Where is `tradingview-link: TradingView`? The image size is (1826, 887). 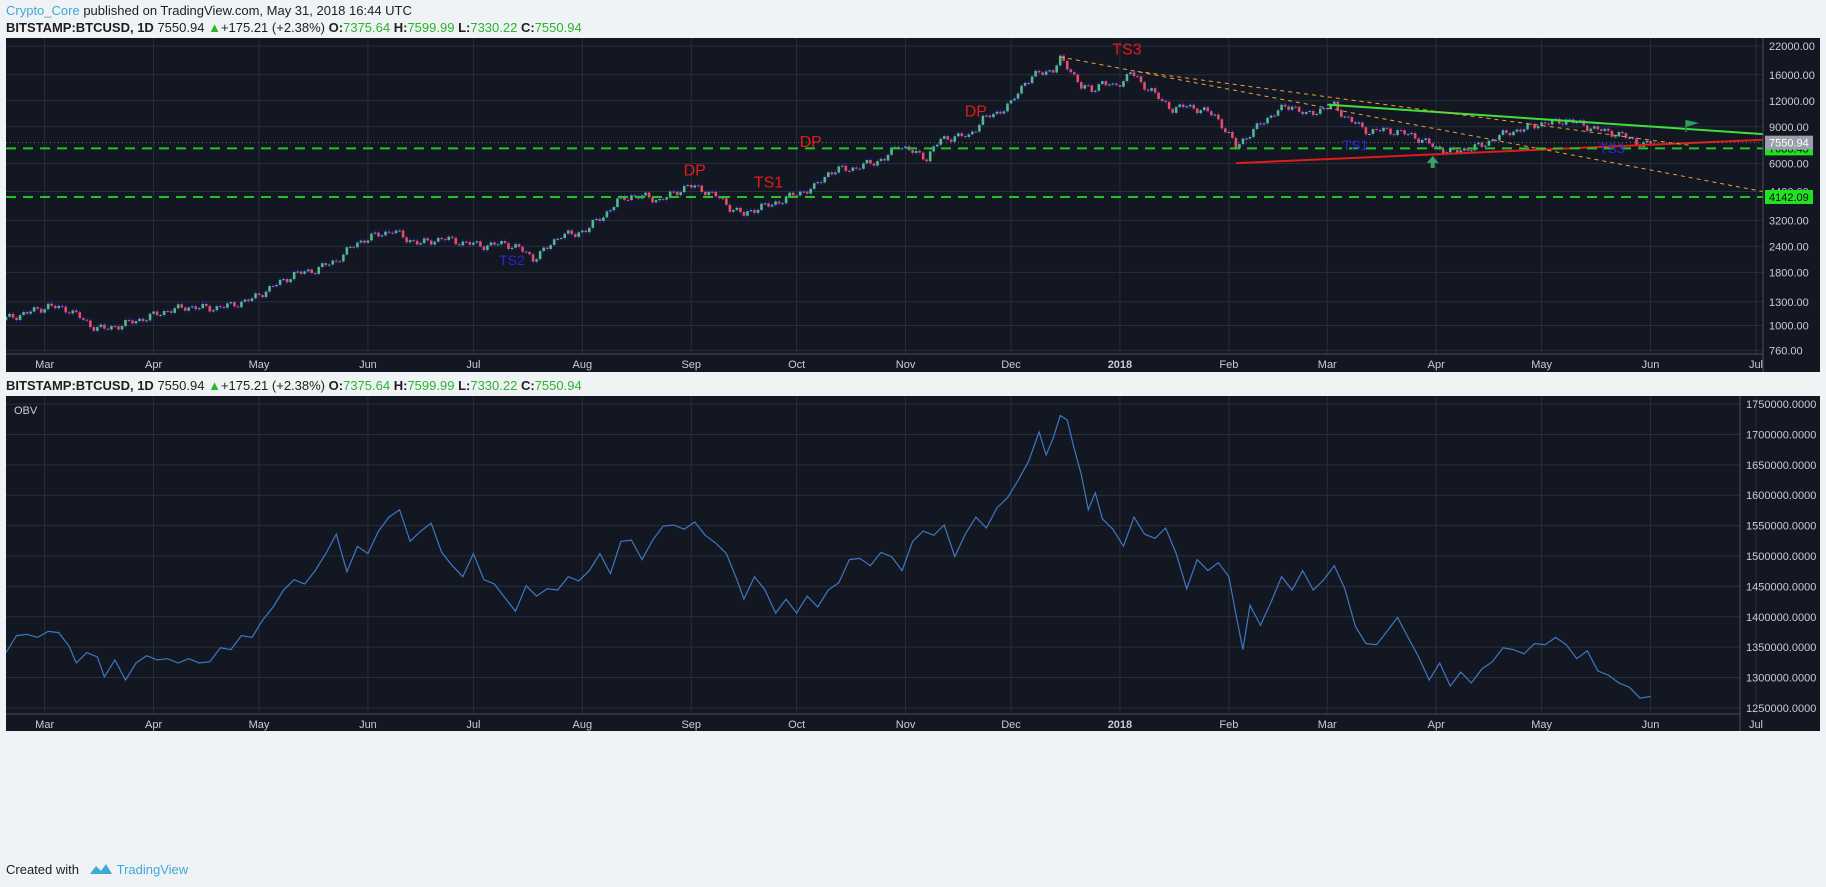
tradingview-link: TradingView is located at coordinates (152, 869).